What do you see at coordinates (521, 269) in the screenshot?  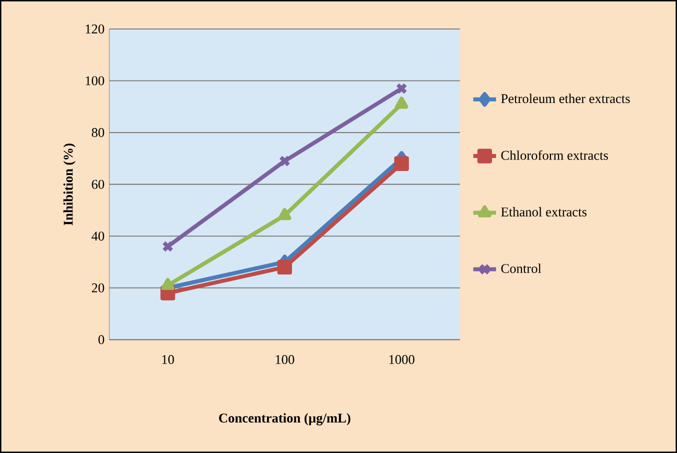 I see `legend-label: Control` at bounding box center [521, 269].